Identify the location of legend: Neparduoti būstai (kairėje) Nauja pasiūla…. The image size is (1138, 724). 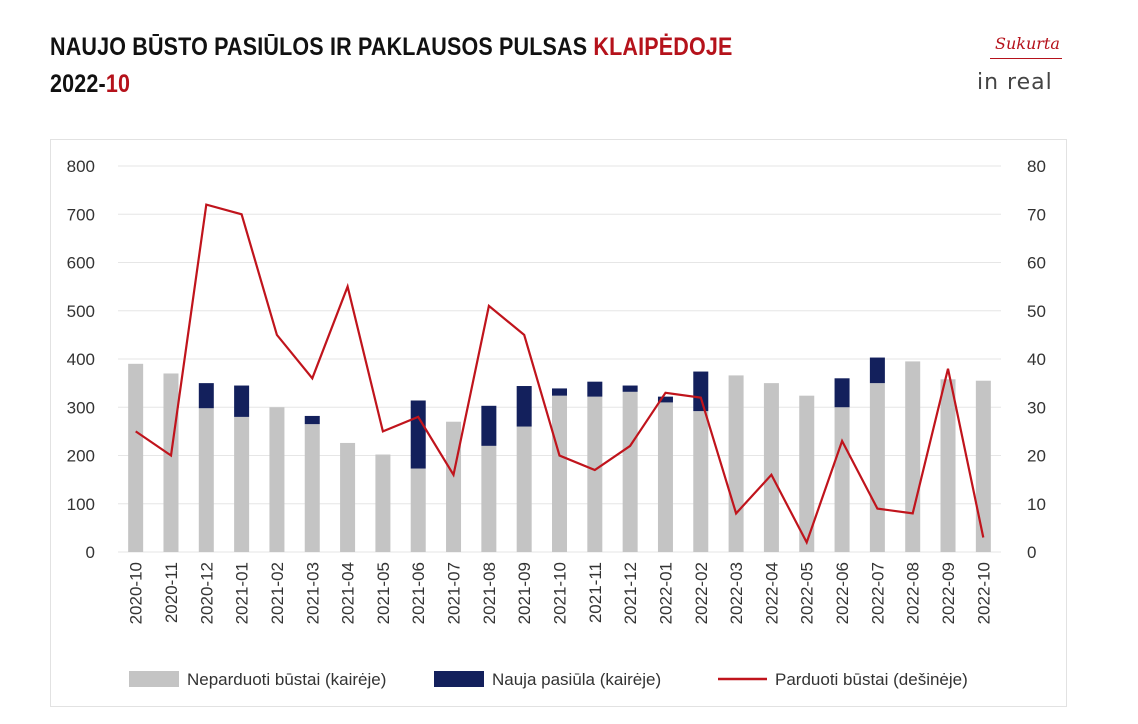
(548, 679).